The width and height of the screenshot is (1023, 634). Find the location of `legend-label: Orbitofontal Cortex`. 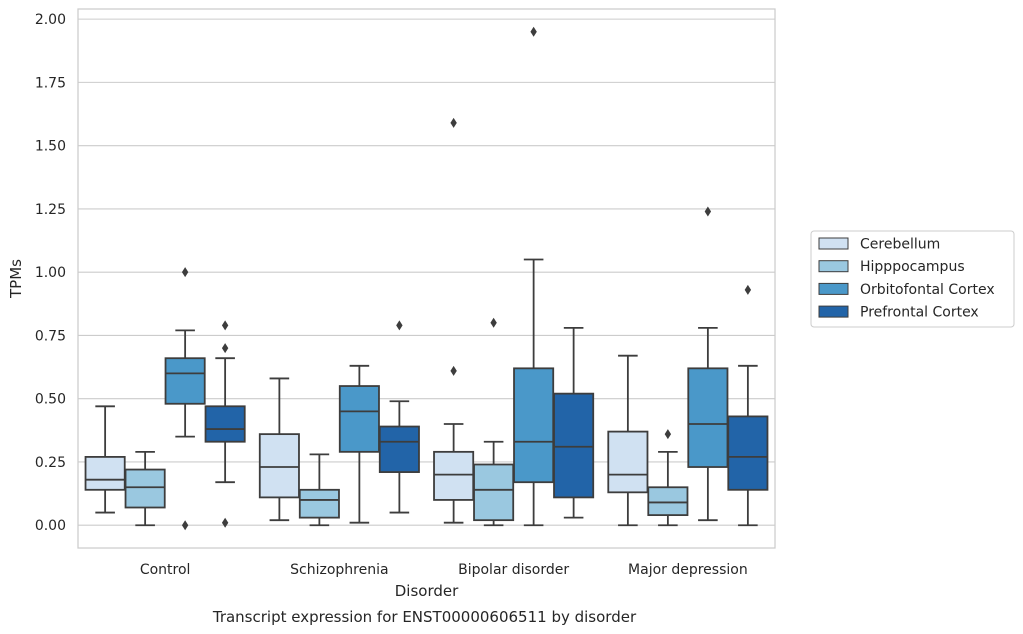

legend-label: Orbitofontal Cortex is located at coordinates (927, 290).